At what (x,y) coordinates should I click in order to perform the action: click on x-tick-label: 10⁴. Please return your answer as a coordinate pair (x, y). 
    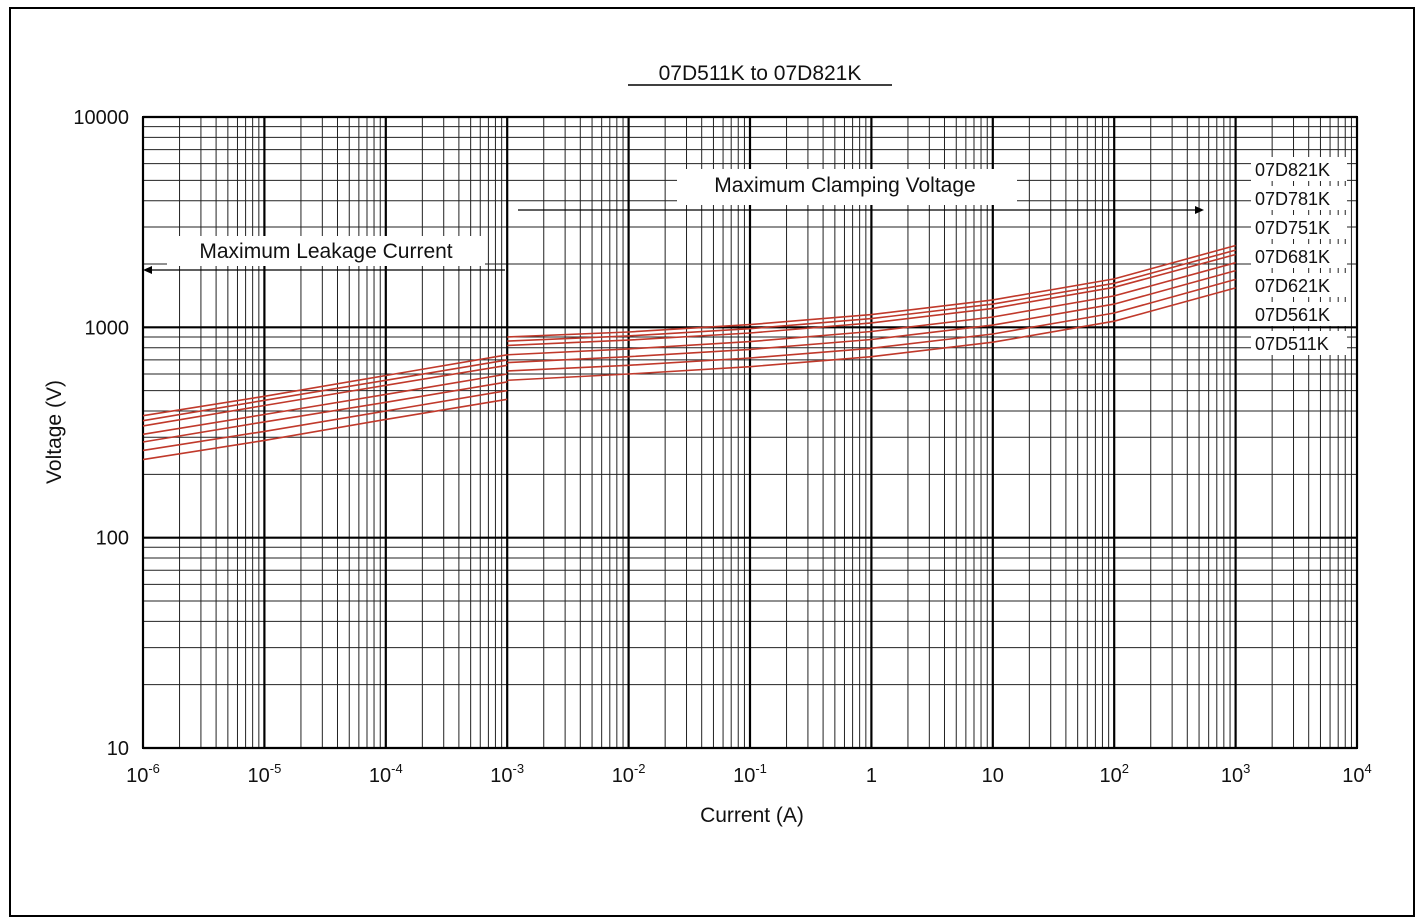
    Looking at the image, I should click on (1356, 774).